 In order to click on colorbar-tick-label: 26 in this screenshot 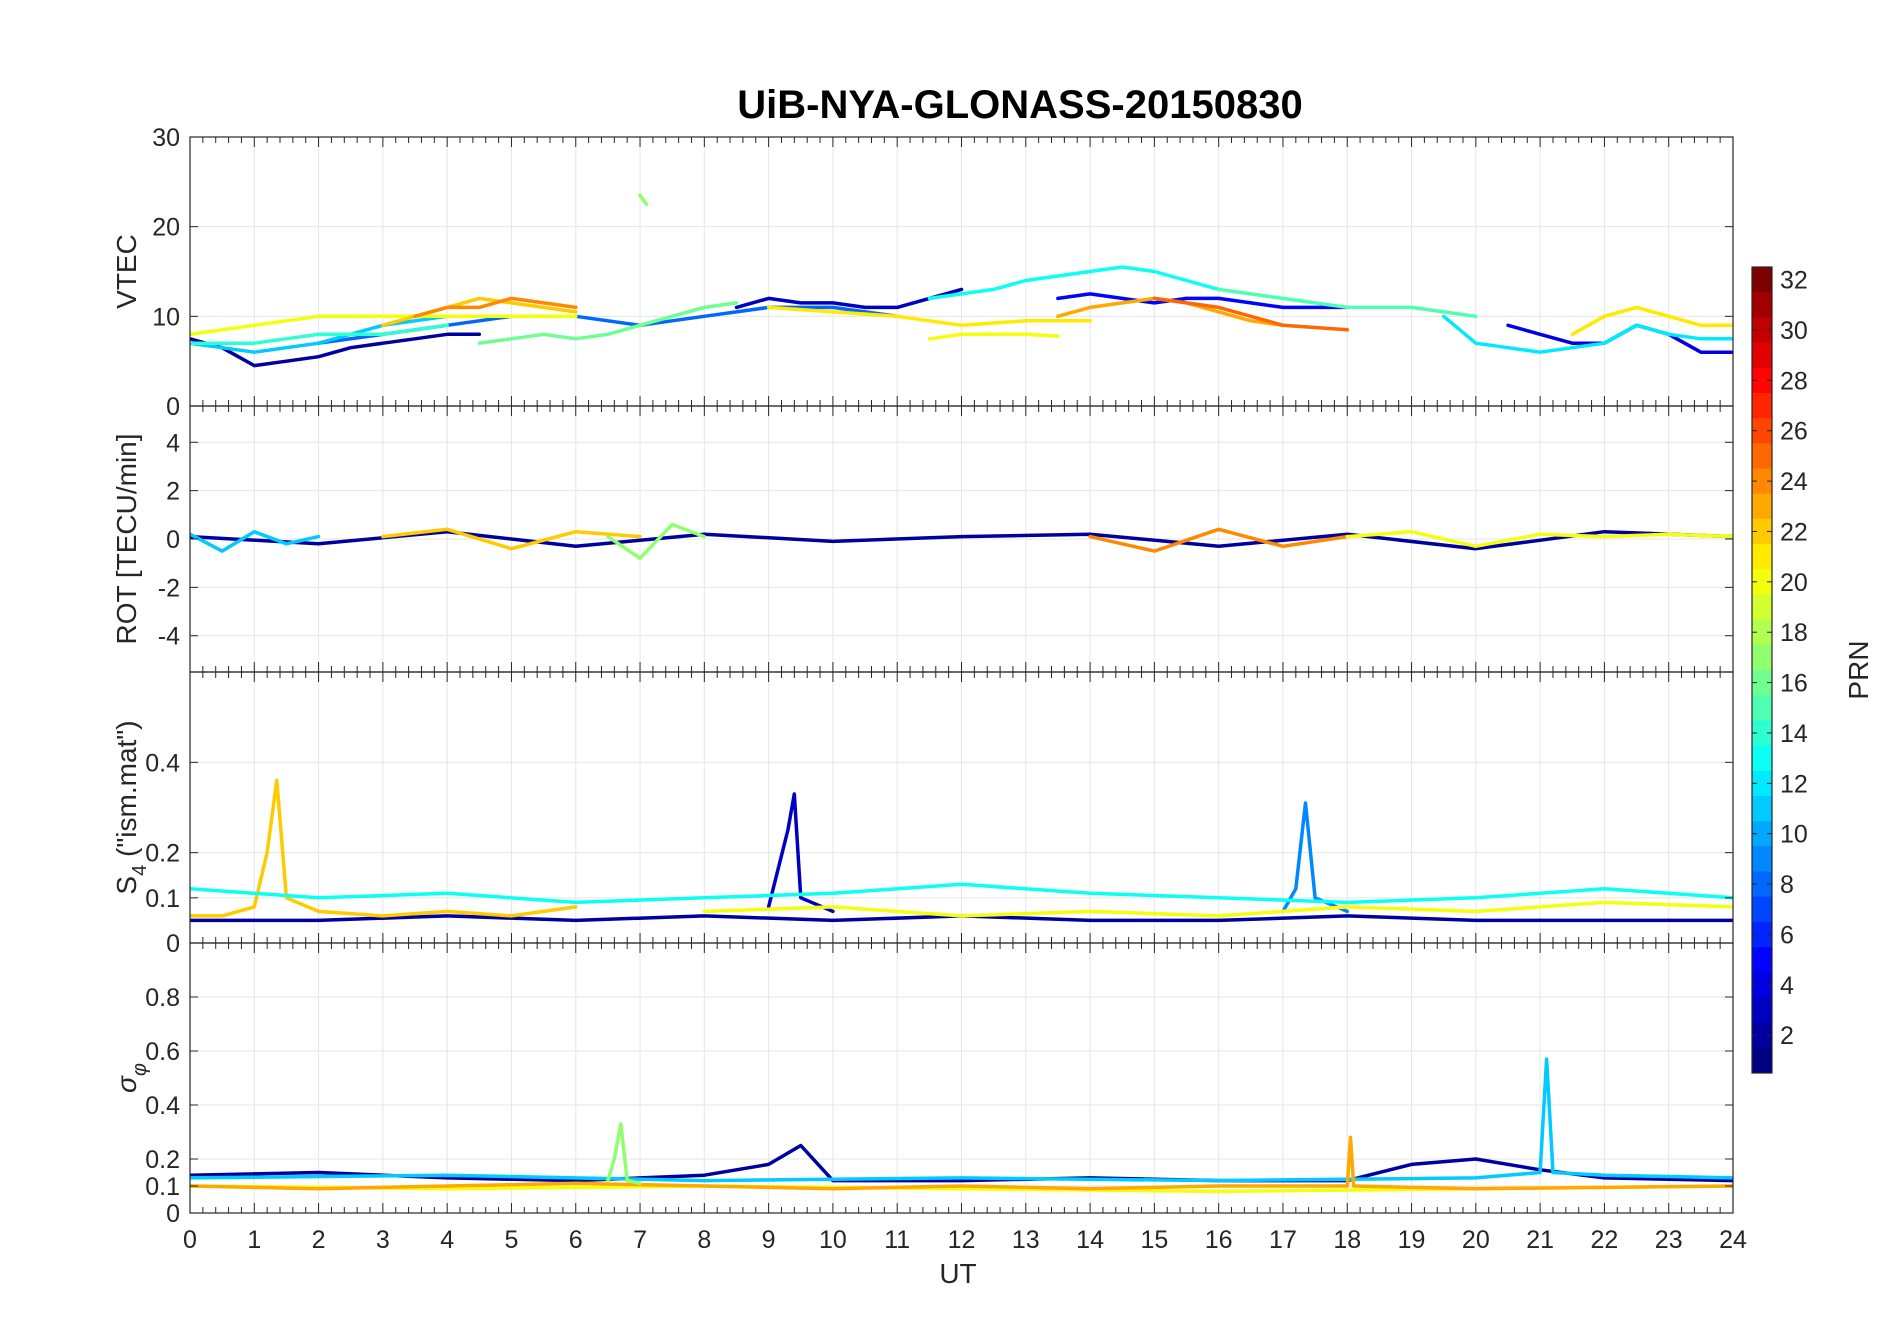, I will do `click(1794, 432)`.